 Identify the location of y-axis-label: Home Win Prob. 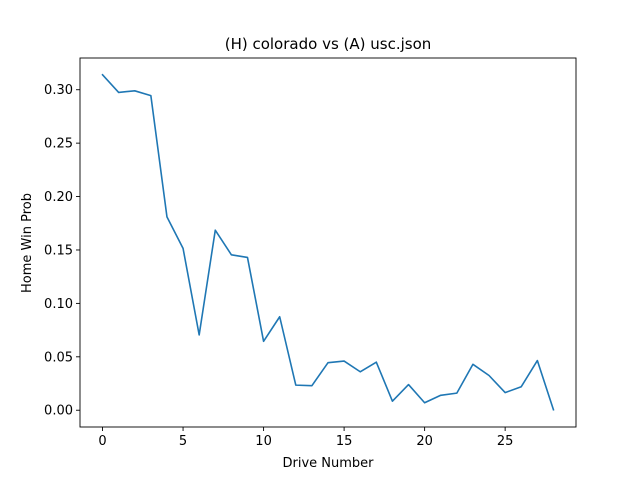
(27, 243).